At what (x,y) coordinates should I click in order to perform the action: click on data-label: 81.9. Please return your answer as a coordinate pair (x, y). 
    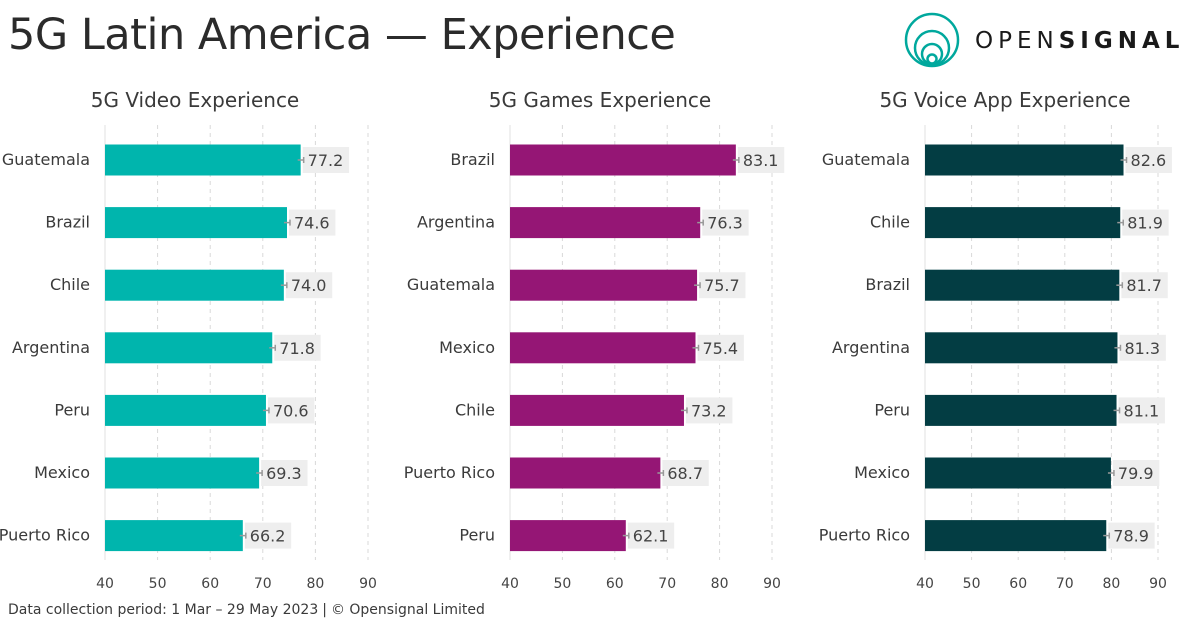
    Looking at the image, I should click on (1145, 223).